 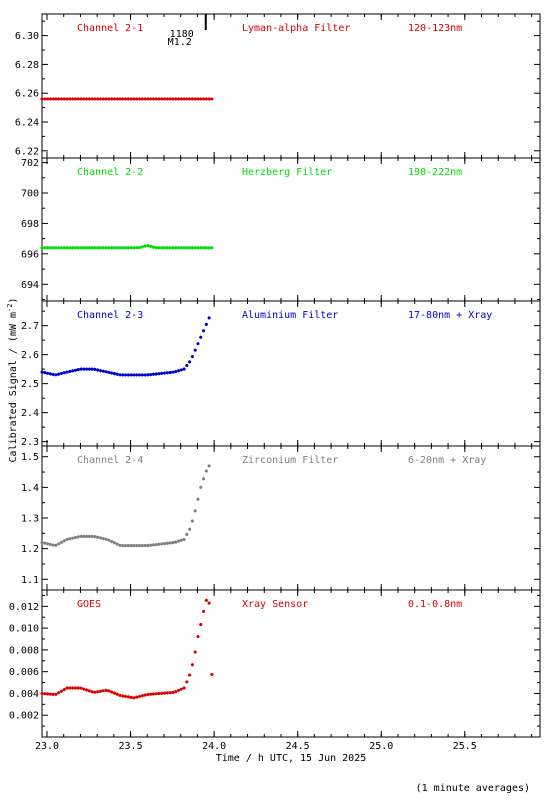 What do you see at coordinates (447, 460) in the screenshot?
I see `panel-band-label: 6-20nm + Xray` at bounding box center [447, 460].